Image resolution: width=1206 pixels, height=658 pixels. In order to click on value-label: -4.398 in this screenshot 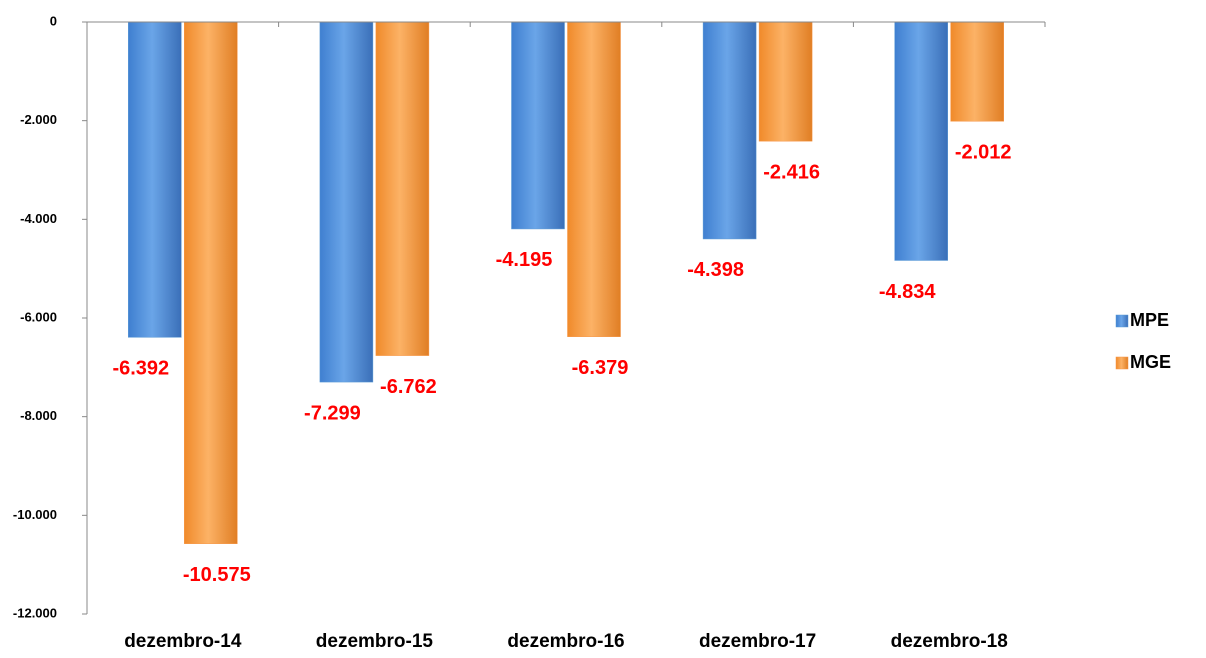, I will do `click(715, 270)`.